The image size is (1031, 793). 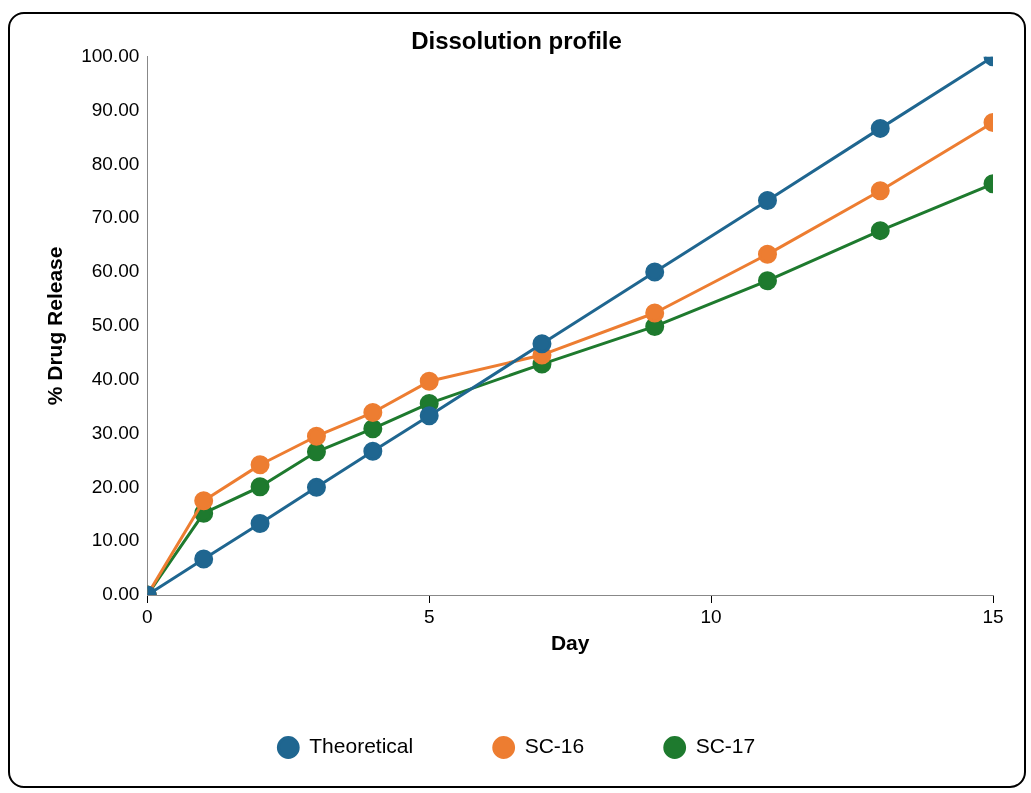 What do you see at coordinates (993, 616) in the screenshot?
I see `x-tick-label: 15` at bounding box center [993, 616].